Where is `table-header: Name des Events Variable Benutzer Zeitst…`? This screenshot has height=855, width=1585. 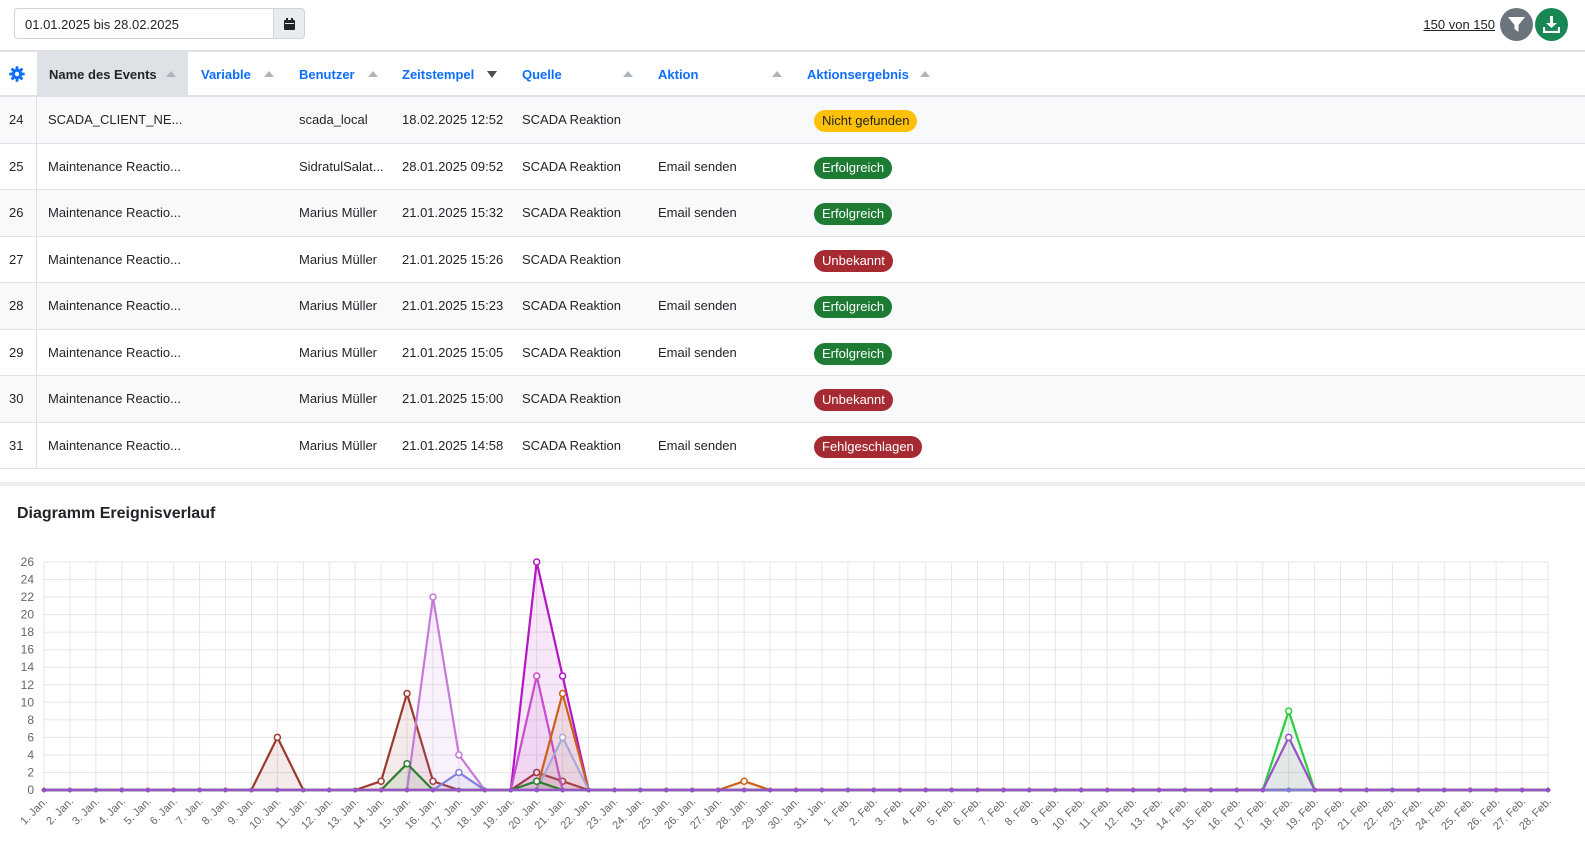 table-header: Name des Events Variable Benutzer Zeitst… is located at coordinates (792, 73).